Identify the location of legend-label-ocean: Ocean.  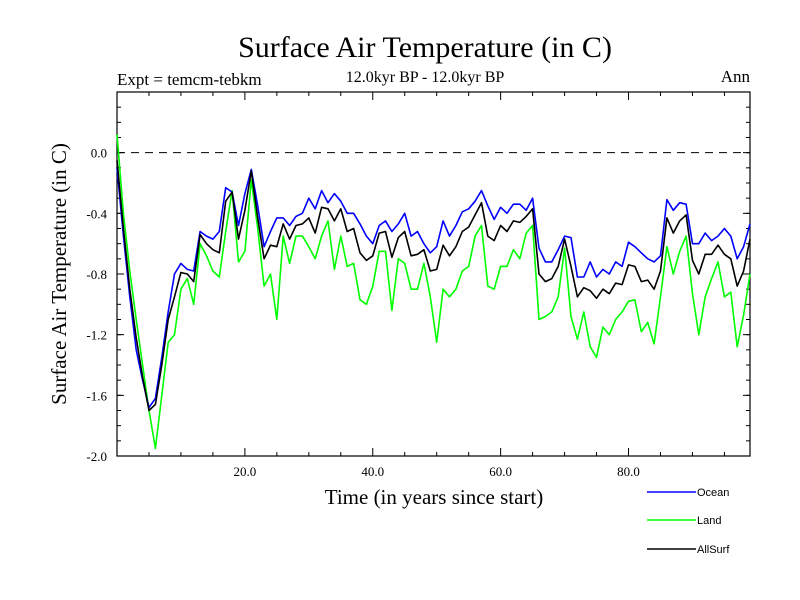
(713, 493).